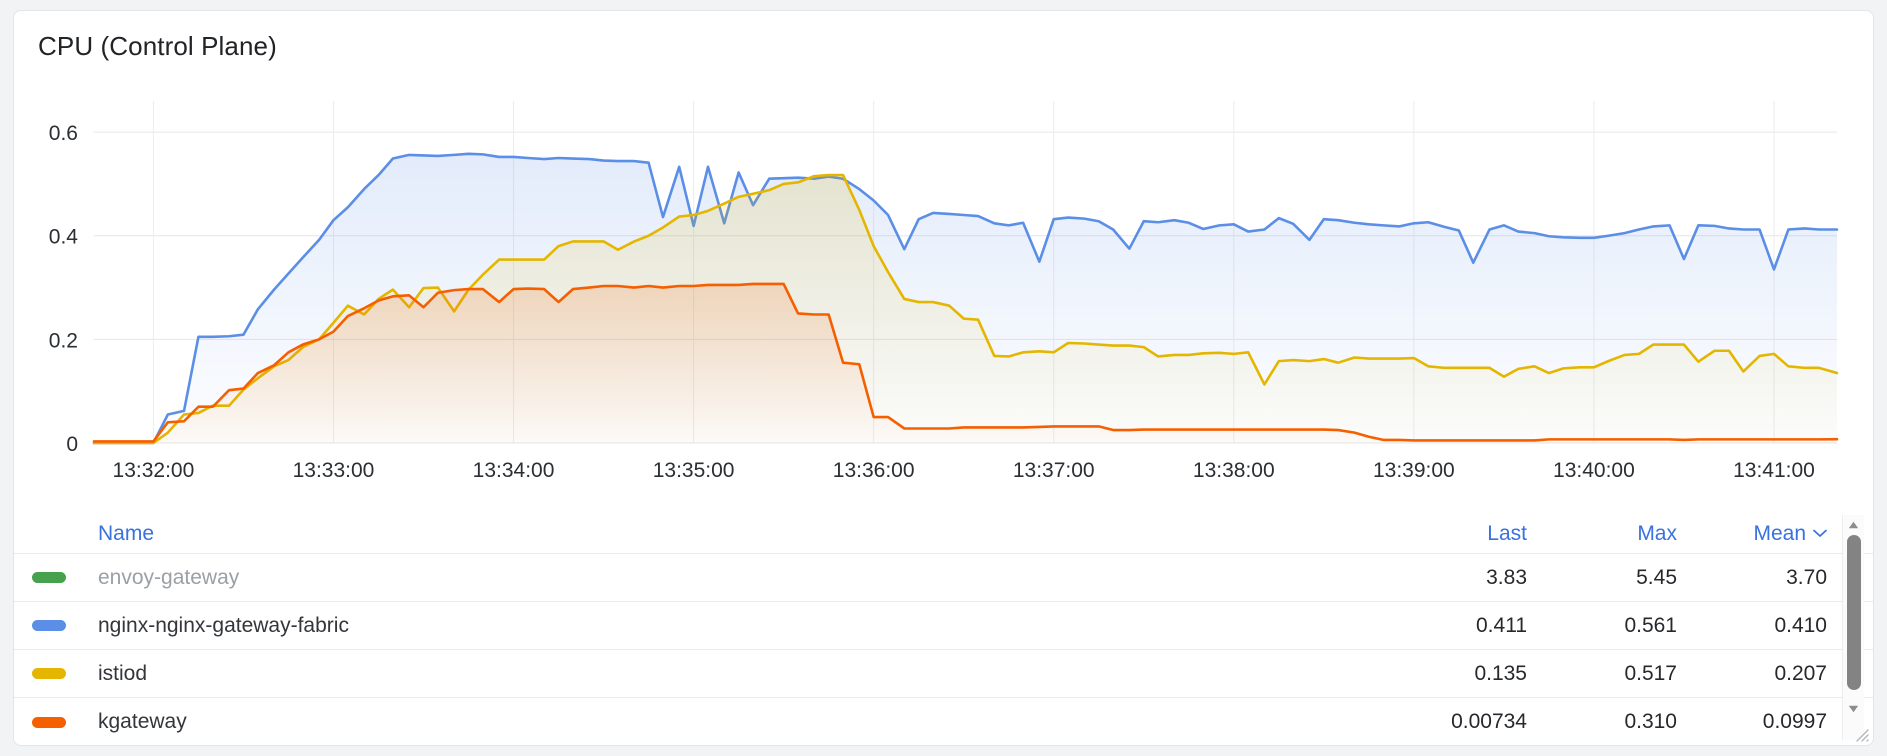  Describe the element at coordinates (1656, 577) in the screenshot. I see `series-max-value: 5.45` at that location.